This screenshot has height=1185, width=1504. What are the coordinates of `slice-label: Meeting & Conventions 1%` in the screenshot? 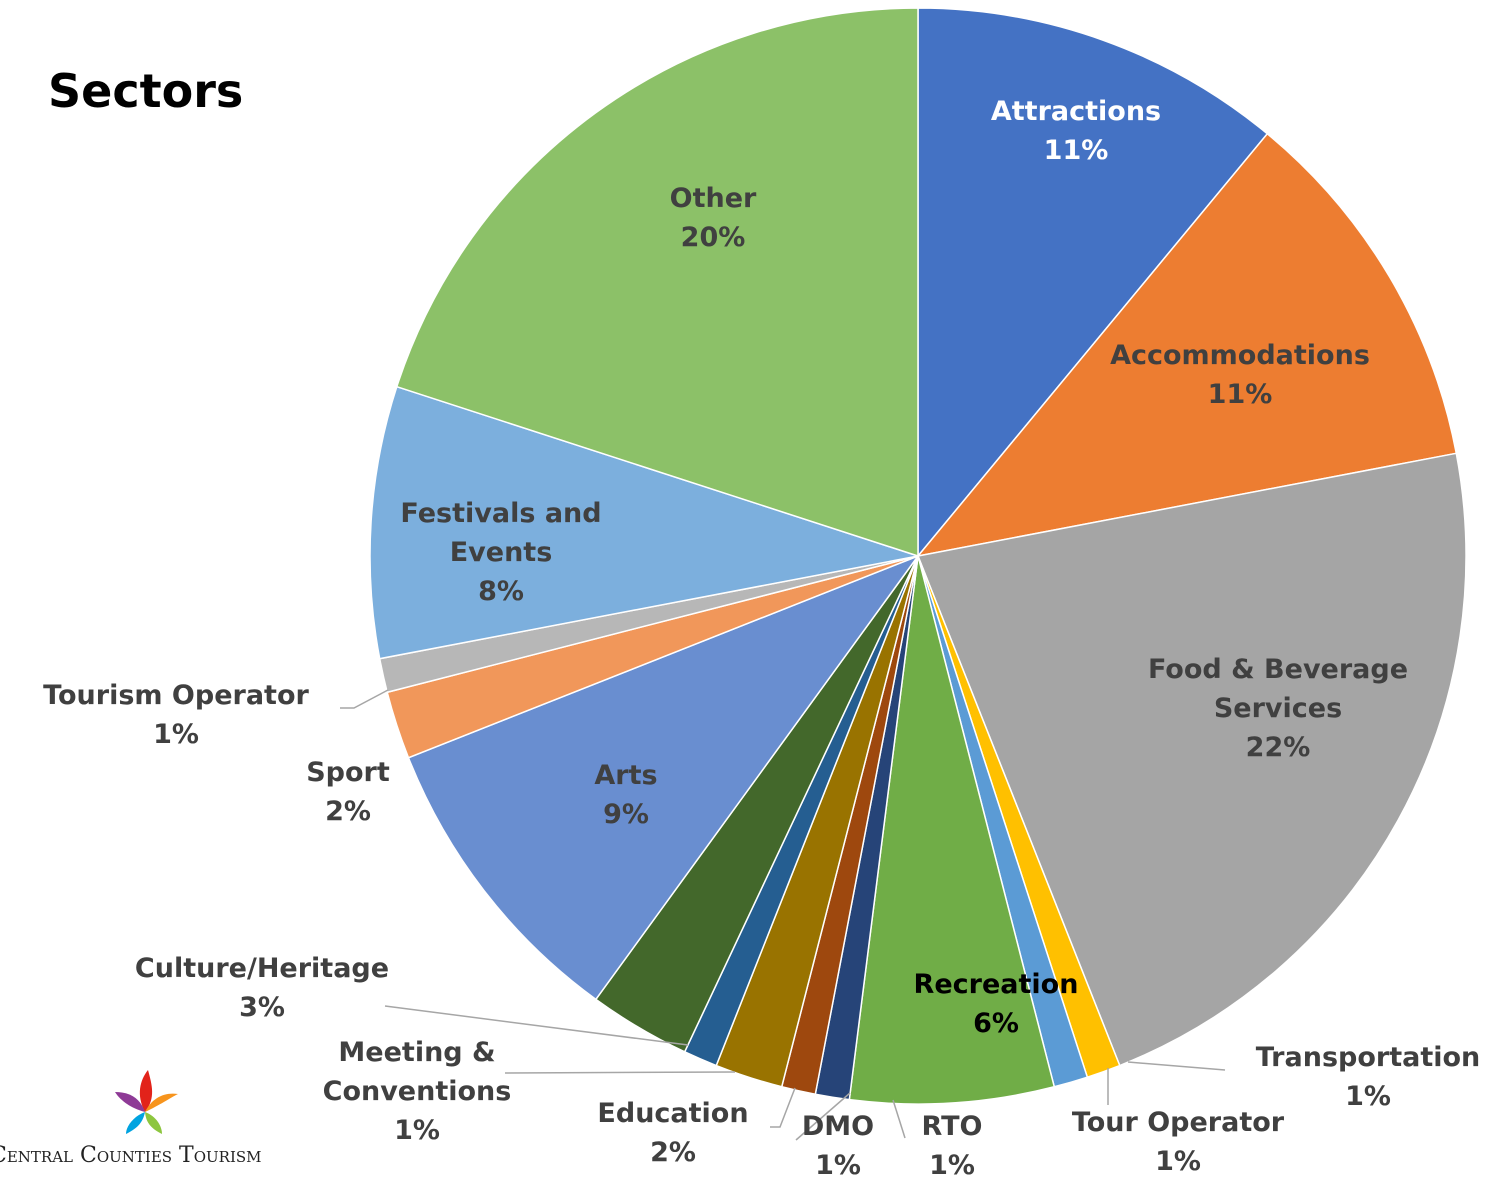 It's located at (417, 1091).